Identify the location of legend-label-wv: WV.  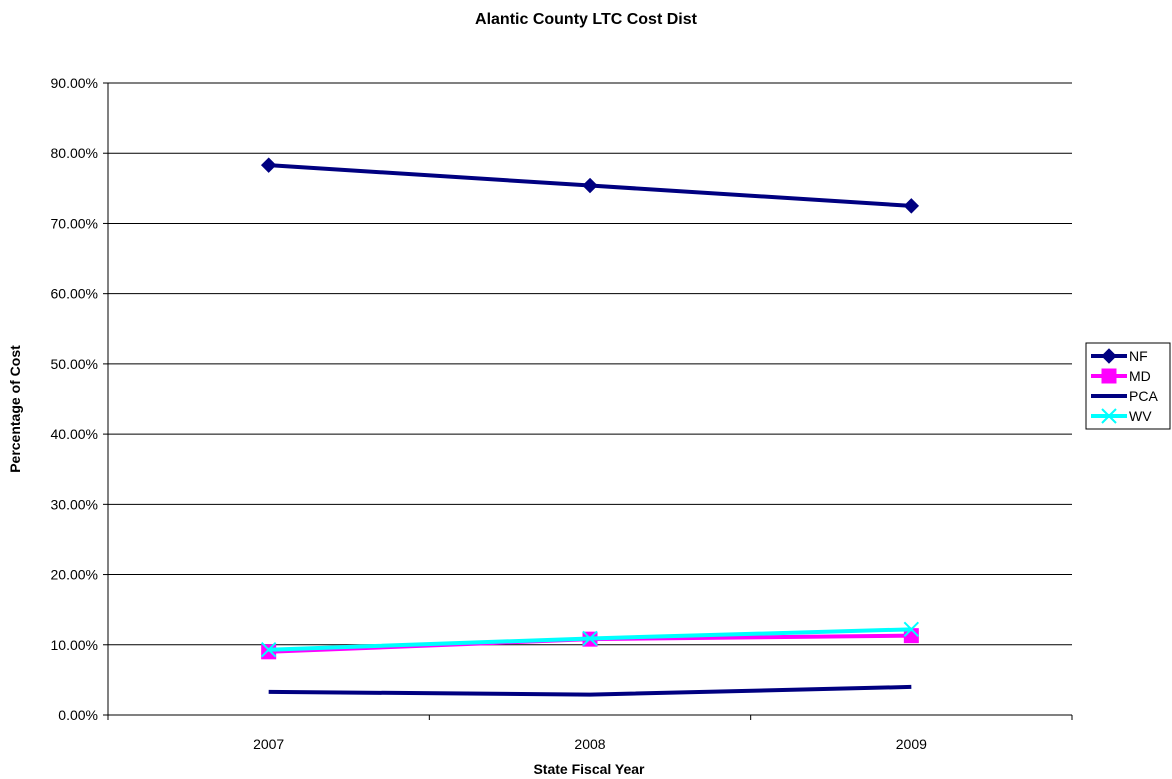
(1140, 416).